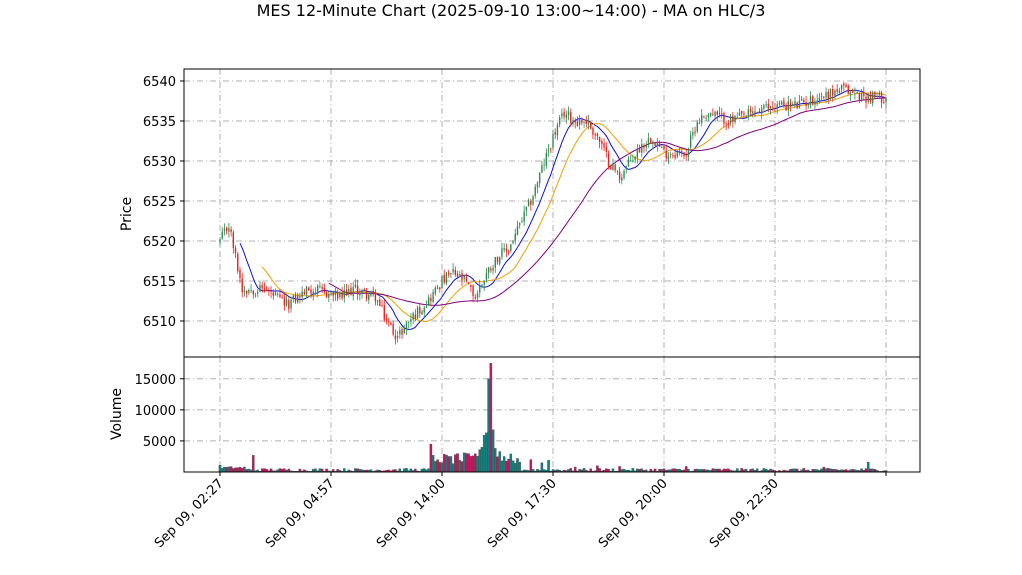 The height and width of the screenshot is (575, 1022). I want to click on price-tick-label: 6515, so click(159, 282).